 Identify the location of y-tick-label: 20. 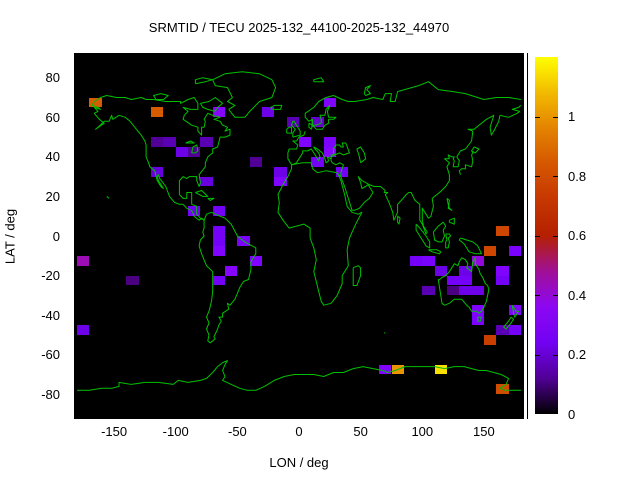
(52, 196).